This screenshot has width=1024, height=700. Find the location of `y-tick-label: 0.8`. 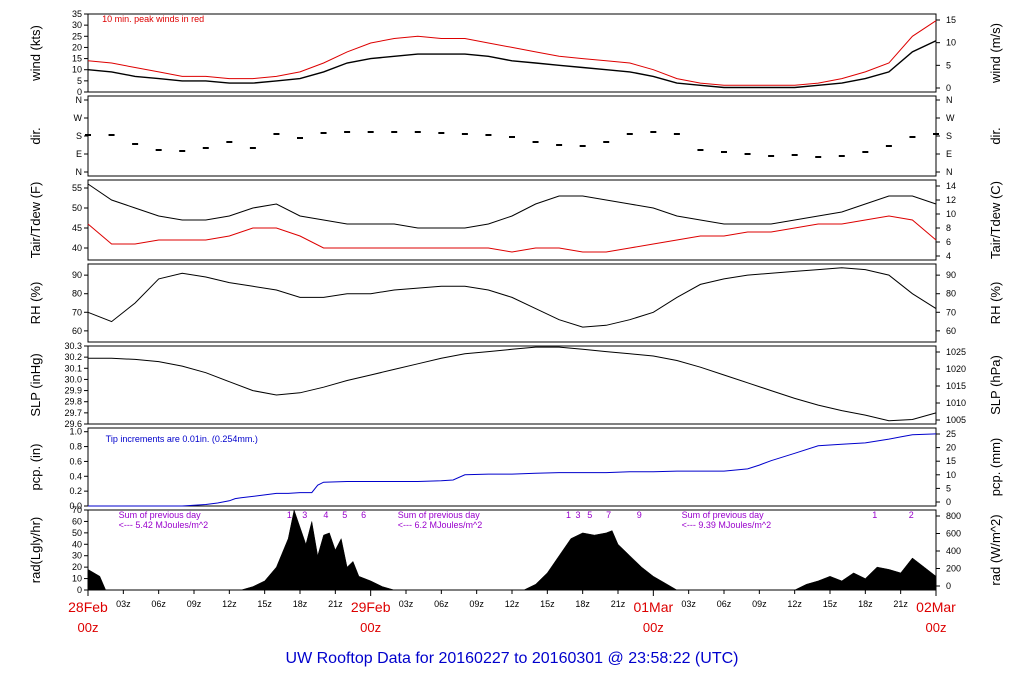

y-tick-label: 0.8 is located at coordinates (75, 447).